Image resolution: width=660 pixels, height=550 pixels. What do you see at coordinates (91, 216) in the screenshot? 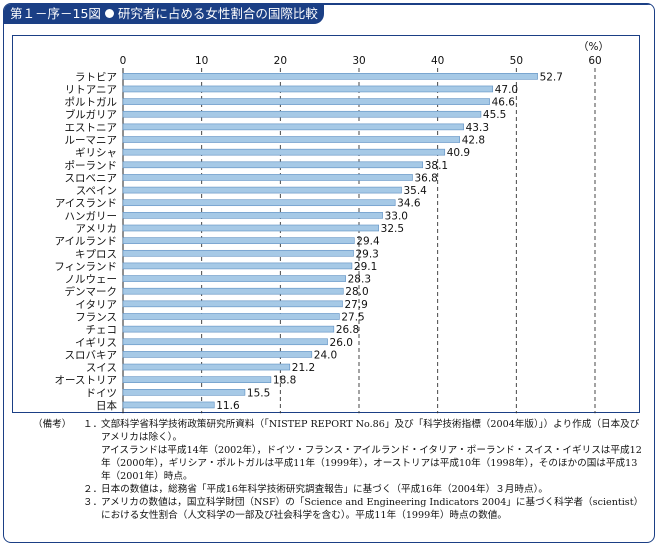
I see `category-label: ハンガリー` at bounding box center [91, 216].